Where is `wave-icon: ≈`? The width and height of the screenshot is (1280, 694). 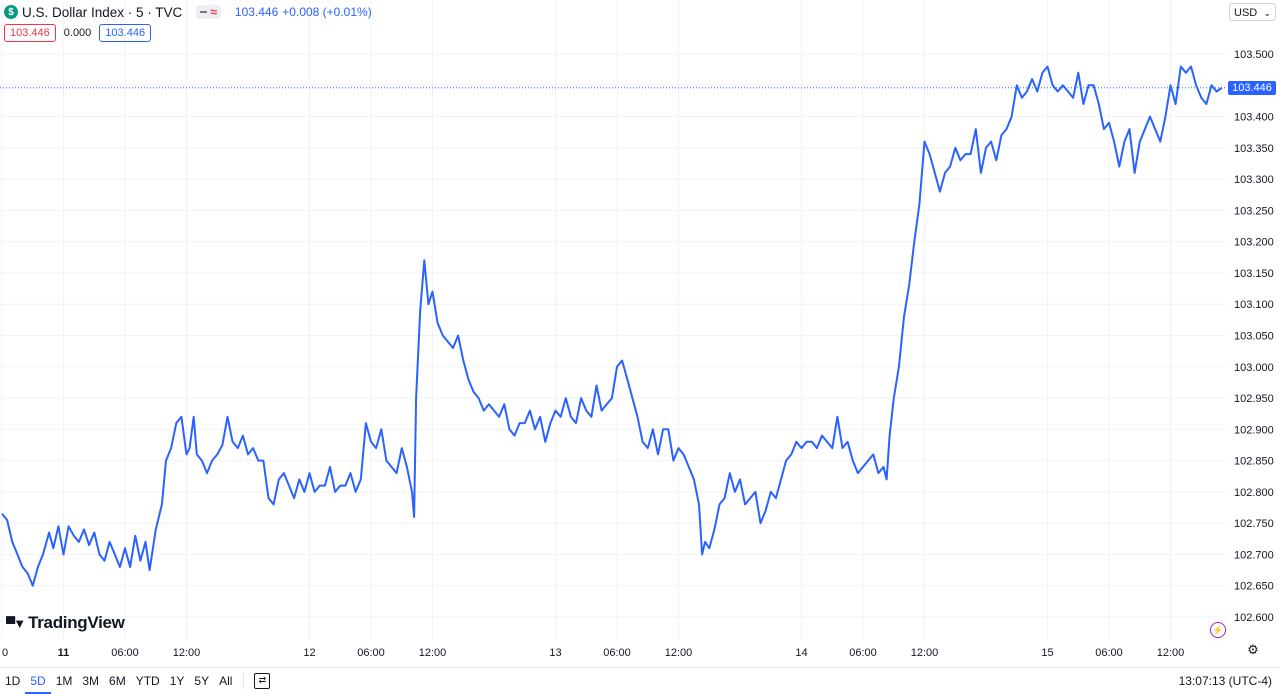 wave-icon: ≈ is located at coordinates (213, 12).